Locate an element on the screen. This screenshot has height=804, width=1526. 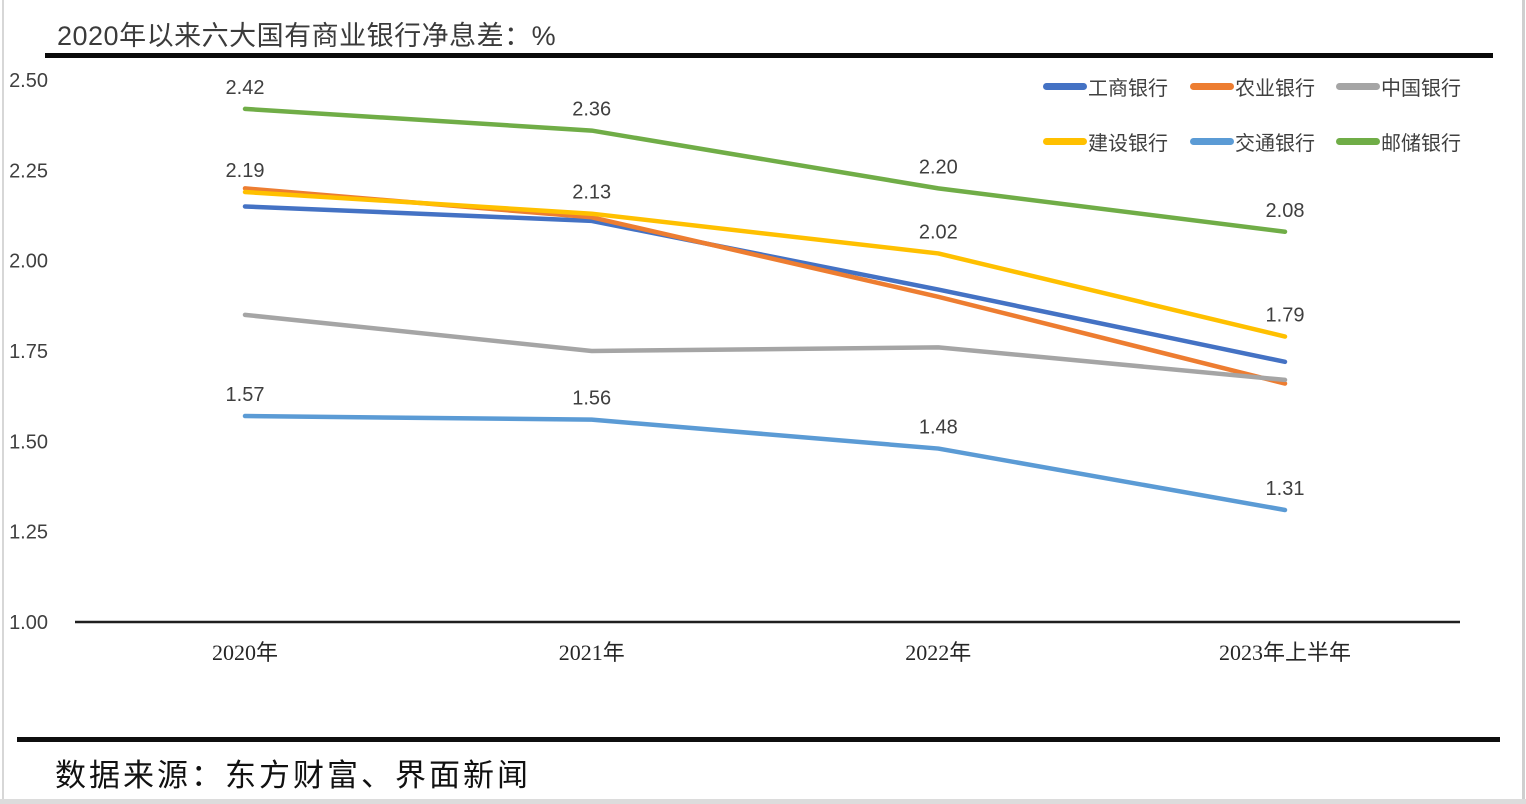
legend-label: 农业银行 is located at coordinates (1275, 88).